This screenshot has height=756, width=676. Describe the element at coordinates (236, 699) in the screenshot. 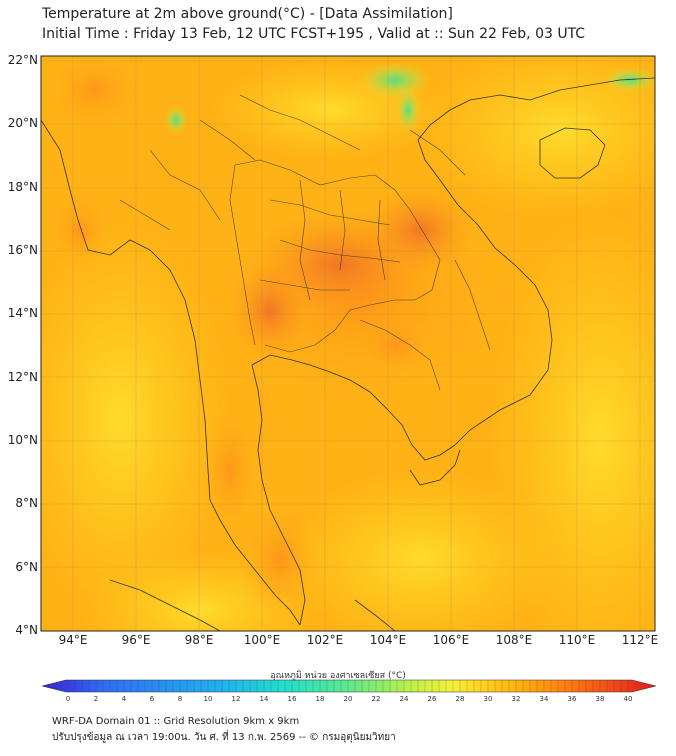

I see `colorbar-tick-label: 12` at that location.